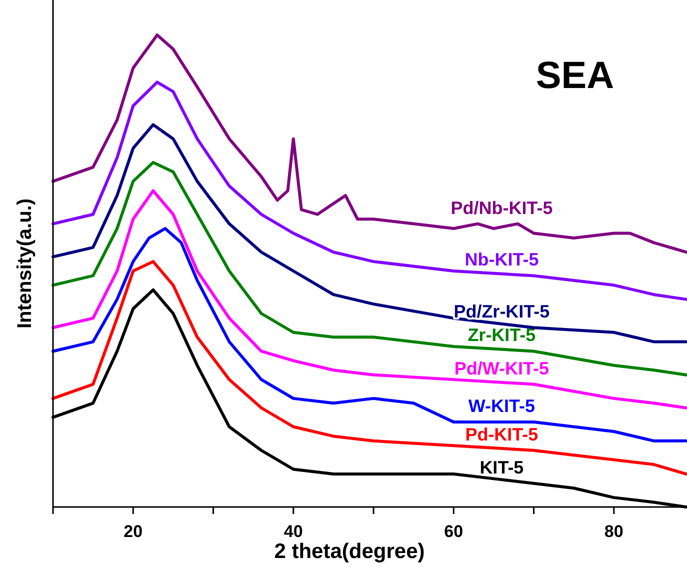 The width and height of the screenshot is (687, 567). Describe the element at coordinates (501, 434) in the screenshot. I see `series-label: Pd-KIT-5` at that location.